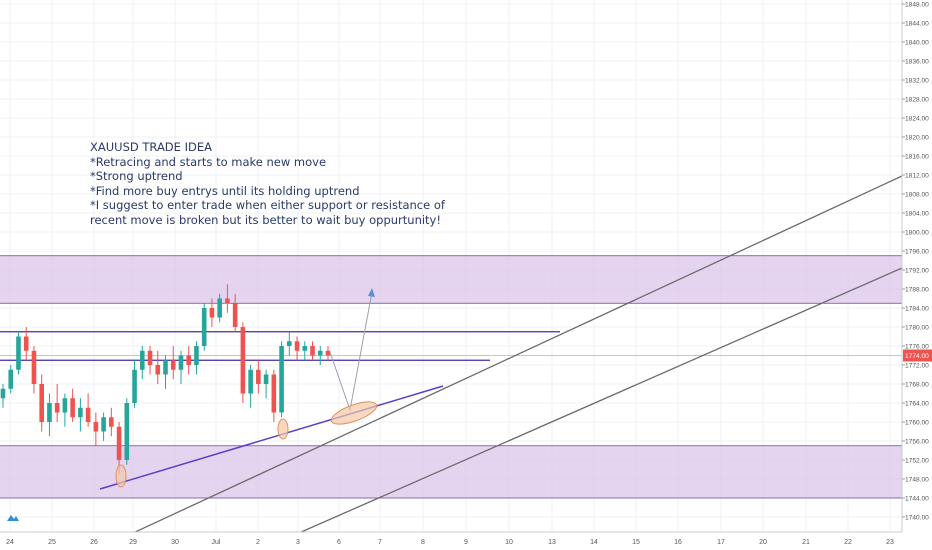 The height and width of the screenshot is (550, 932). What do you see at coordinates (890, 542) in the screenshot?
I see `time-tick-label: 23` at bounding box center [890, 542].